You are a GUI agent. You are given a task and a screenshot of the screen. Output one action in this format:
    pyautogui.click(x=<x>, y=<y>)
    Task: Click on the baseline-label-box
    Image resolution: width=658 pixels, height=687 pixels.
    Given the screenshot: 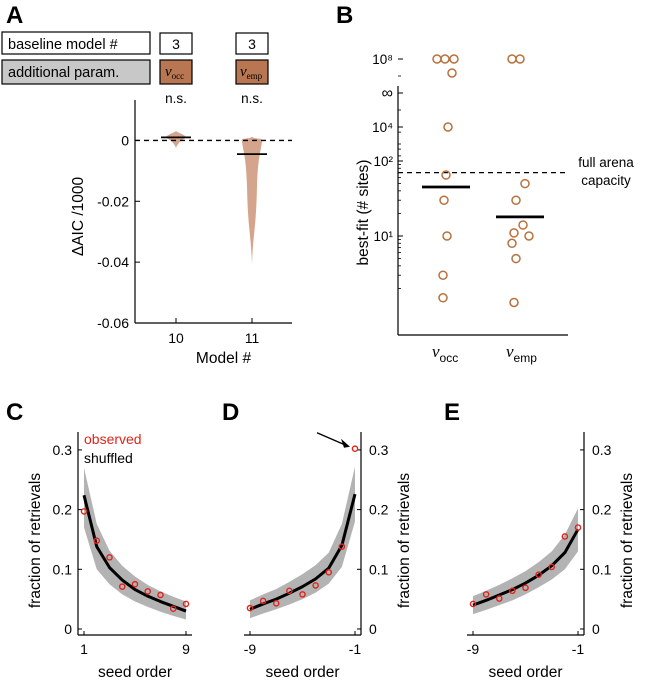 What is the action you would take?
    pyautogui.click(x=76, y=43)
    